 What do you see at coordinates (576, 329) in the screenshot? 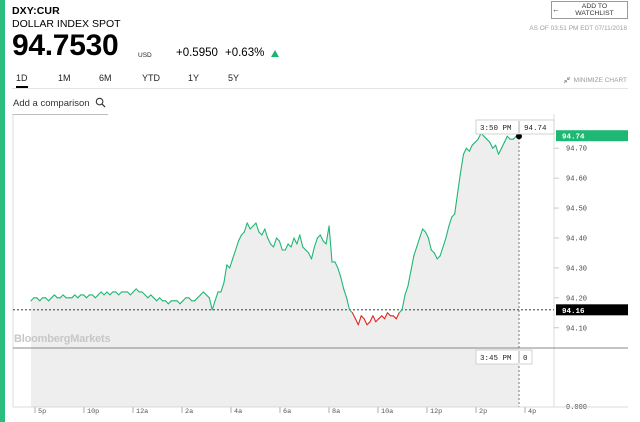
I see `y-tick-label: 94.10` at bounding box center [576, 329].